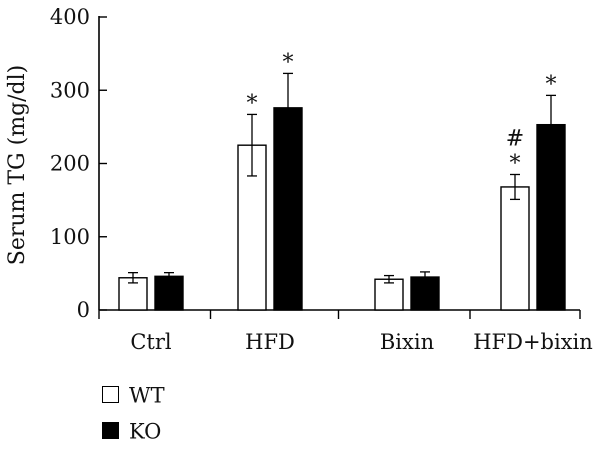 The width and height of the screenshot is (600, 450). I want to click on x-ticks: Ctrl HFD Bixin HFD+bixin, so click(345, 332).